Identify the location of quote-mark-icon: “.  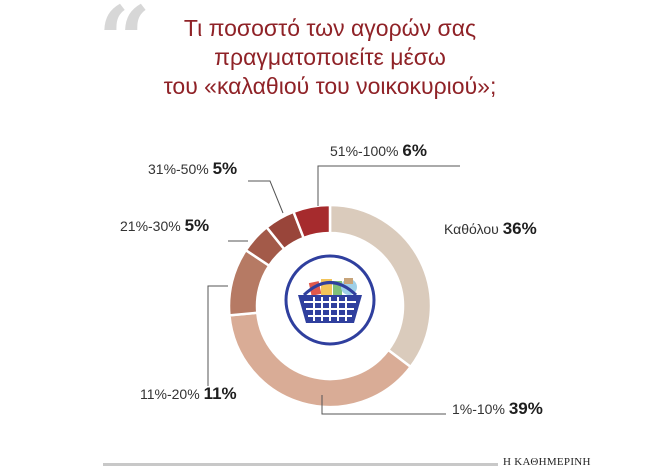
(124, 47).